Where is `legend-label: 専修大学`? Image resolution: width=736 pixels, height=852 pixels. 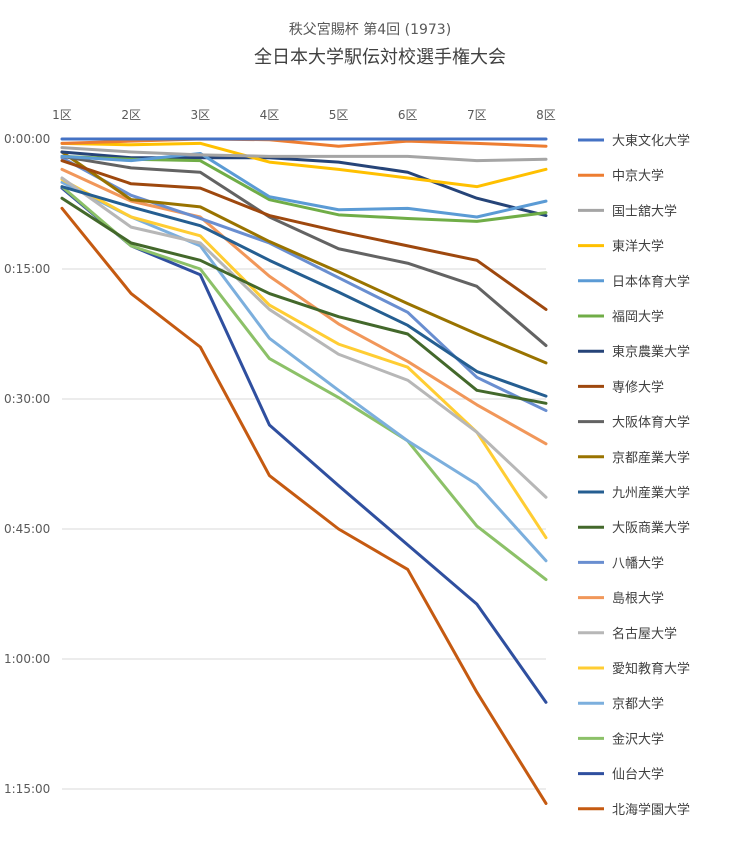
legend-label: 専修大学 is located at coordinates (638, 387).